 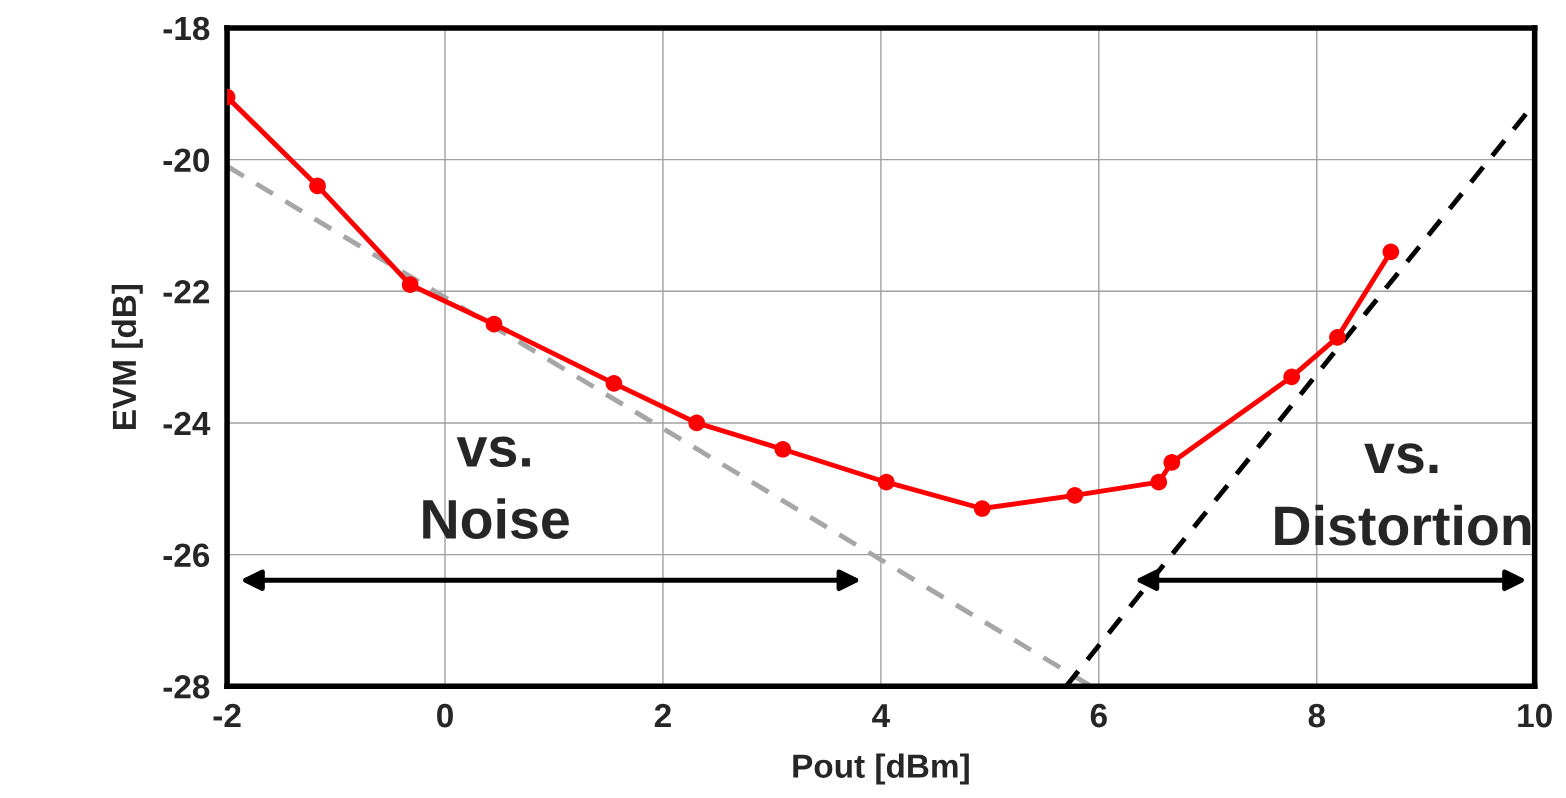 What do you see at coordinates (186, 555) in the screenshot?
I see `y-tick-label: -26` at bounding box center [186, 555].